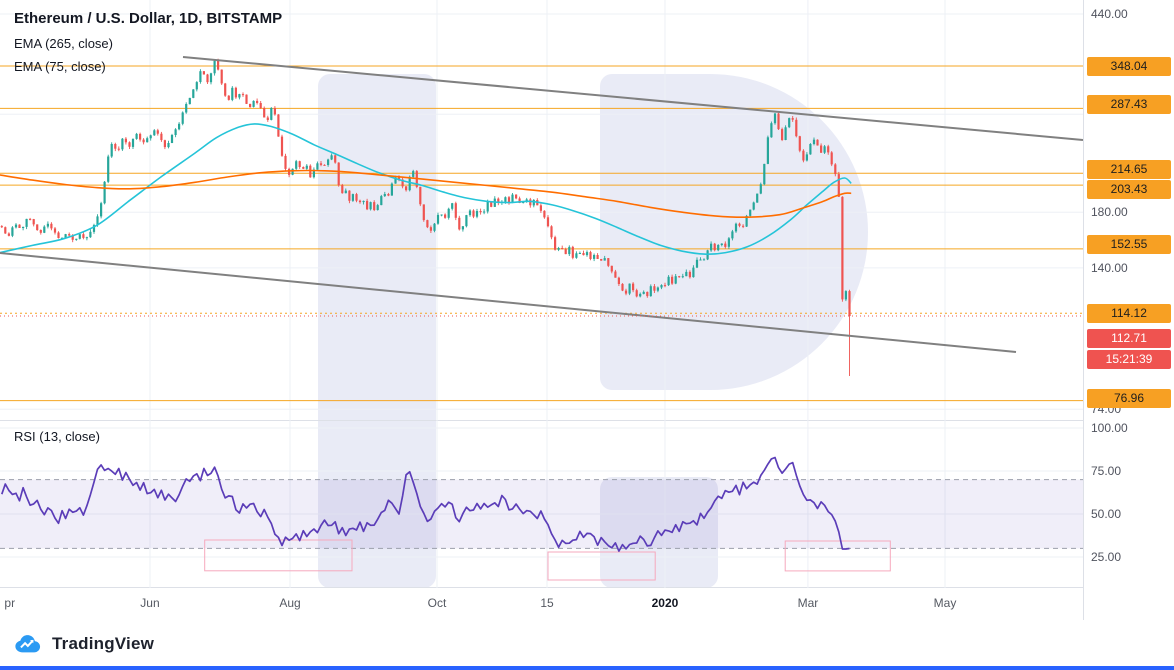  What do you see at coordinates (945, 603) in the screenshot?
I see `time-axis-label: May` at bounding box center [945, 603].